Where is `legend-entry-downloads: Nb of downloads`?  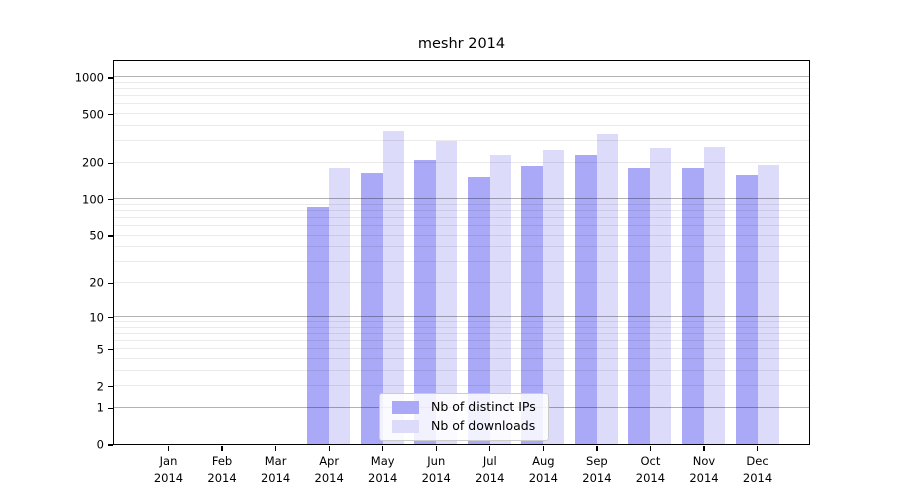
legend-entry-downloads: Nb of downloads is located at coordinates (464, 426).